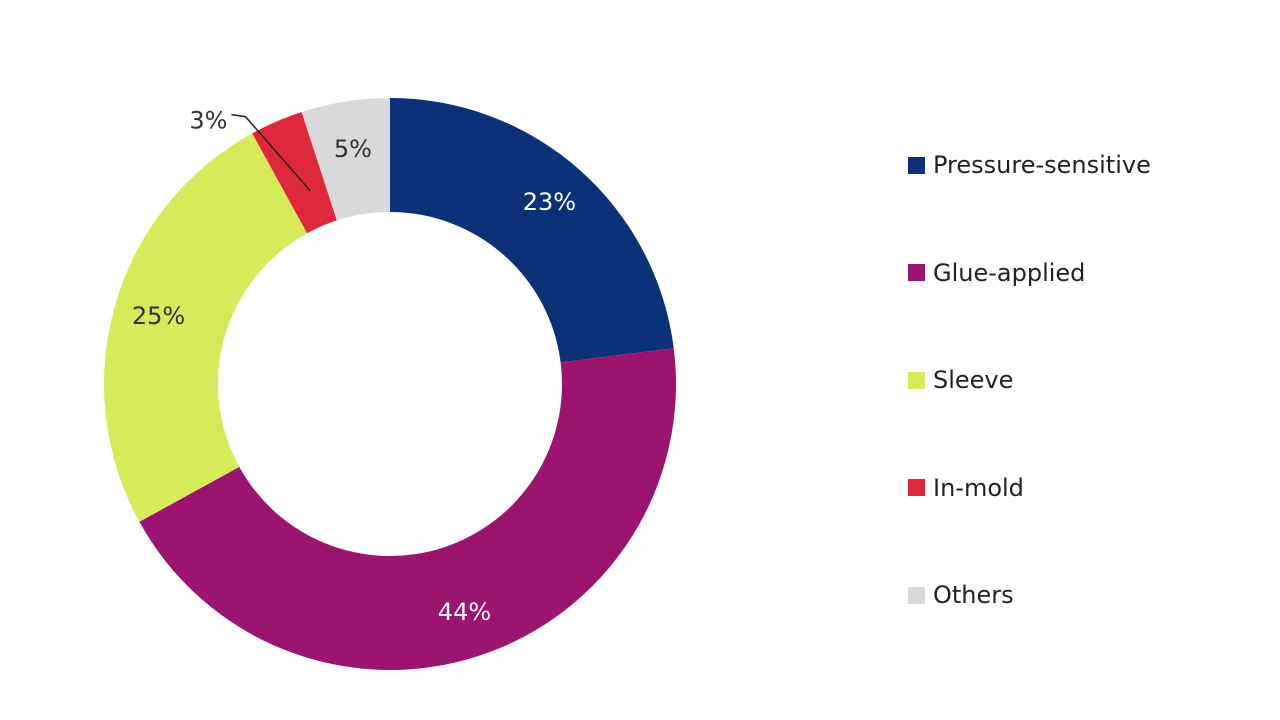 This screenshot has width=1280, height=720. Describe the element at coordinates (1029, 380) in the screenshot. I see `legend-item-sleeve: Sleeve` at that location.